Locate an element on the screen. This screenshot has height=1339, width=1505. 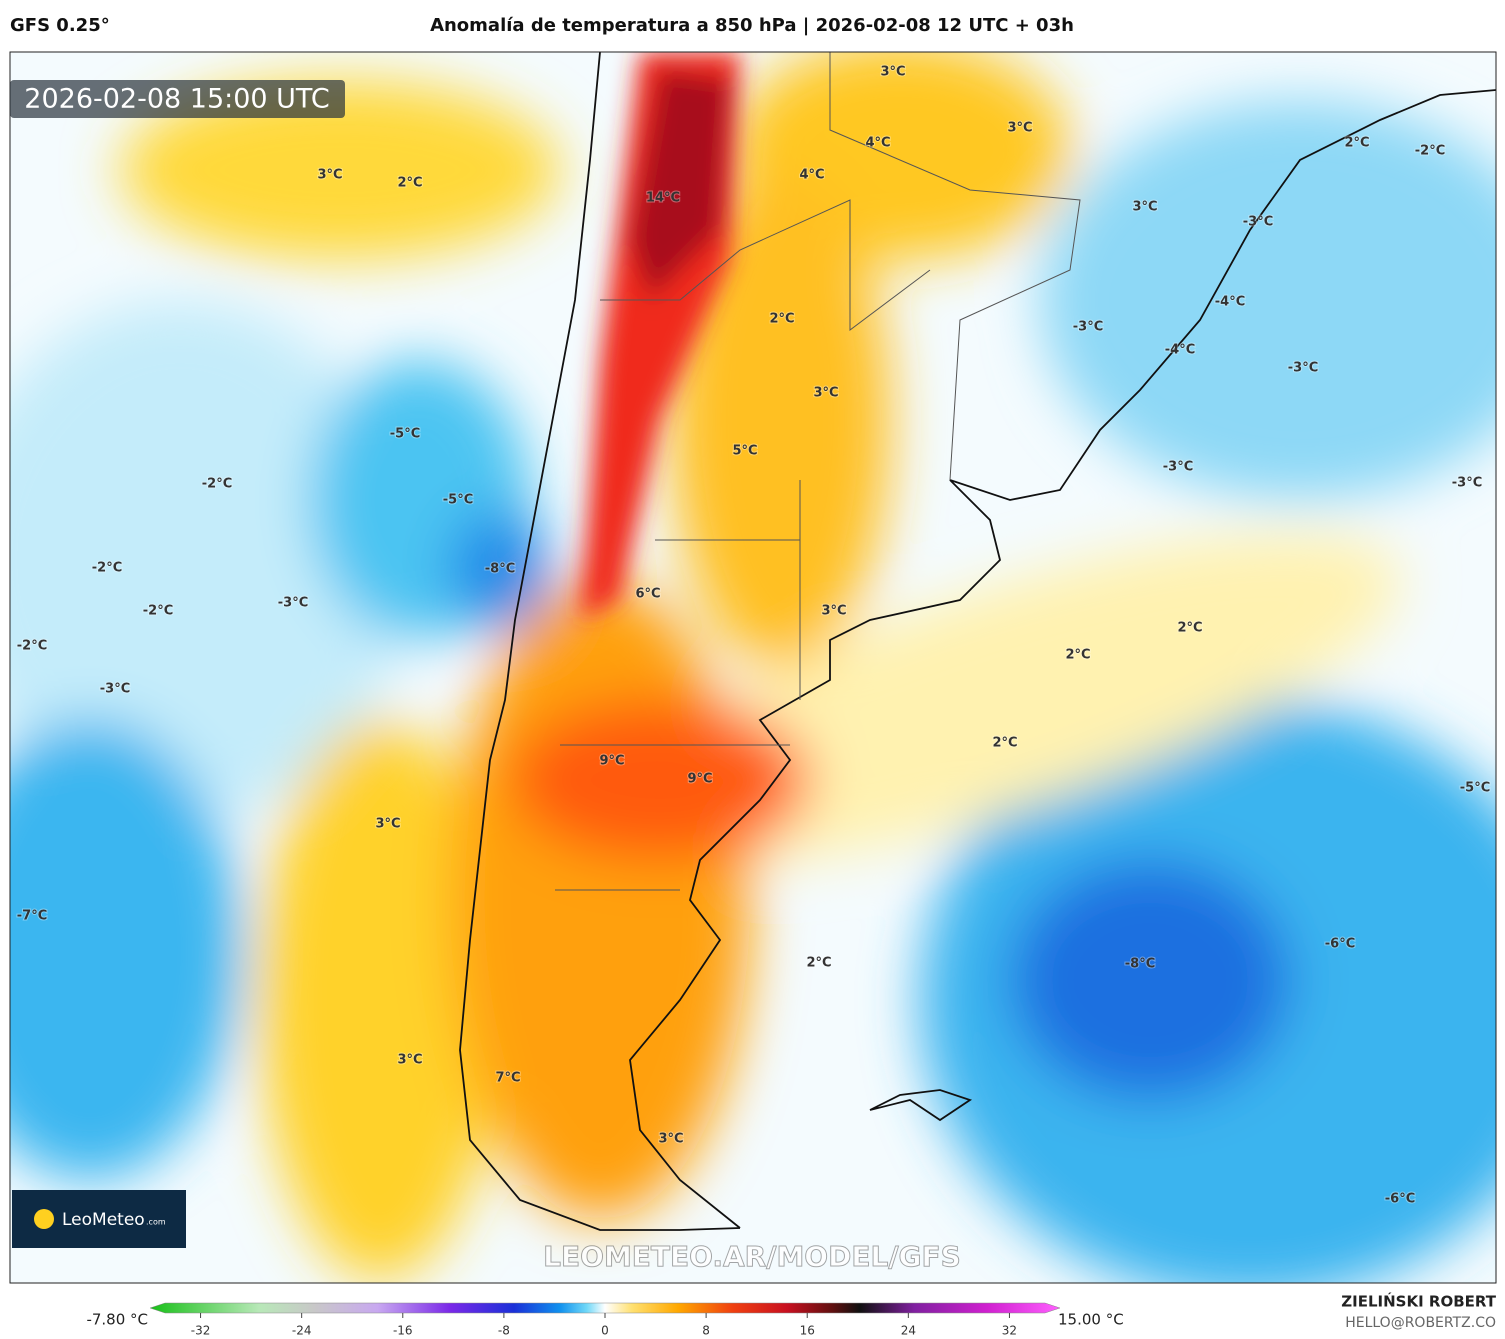
model-name: GFS 0.25° is located at coordinates (60, 25).